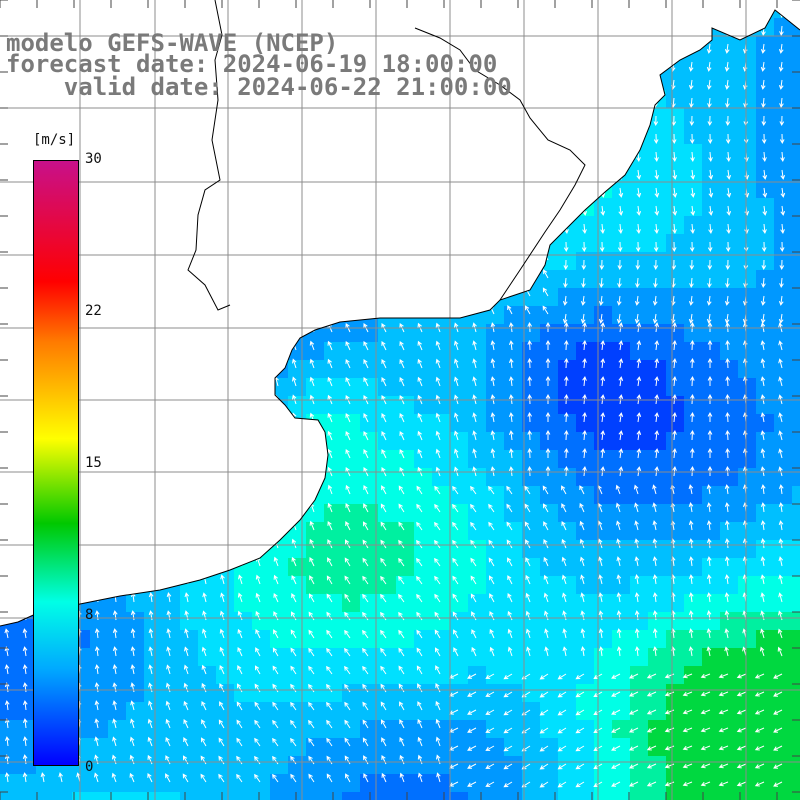 This screenshot has width=800, height=800. What do you see at coordinates (93, 463) in the screenshot?
I see `colorbar-tick-15: 15` at bounding box center [93, 463].